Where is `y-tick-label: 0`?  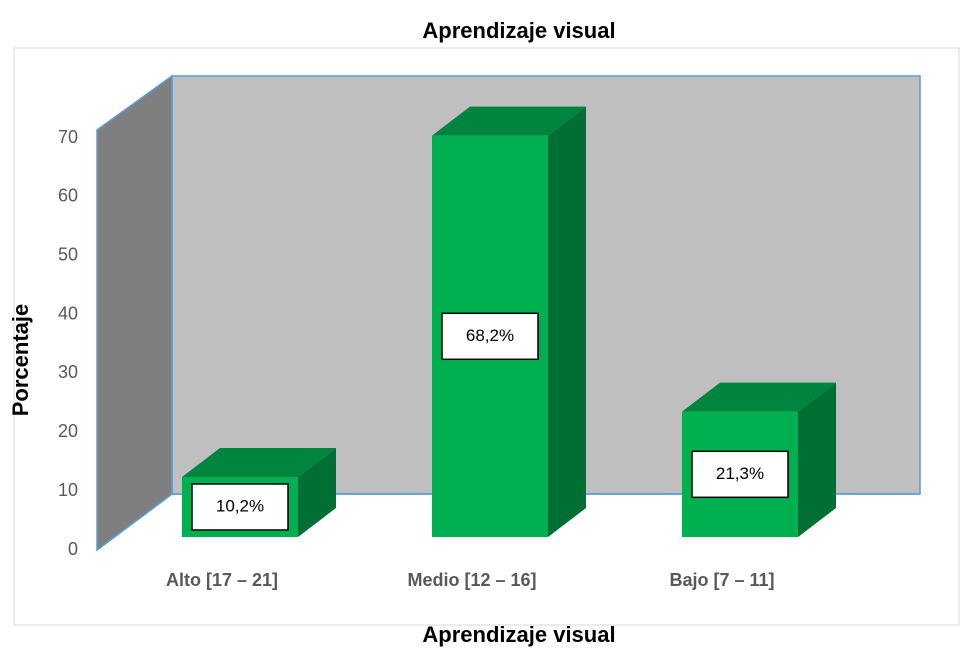
y-tick-label: 0 is located at coordinates (73, 549).